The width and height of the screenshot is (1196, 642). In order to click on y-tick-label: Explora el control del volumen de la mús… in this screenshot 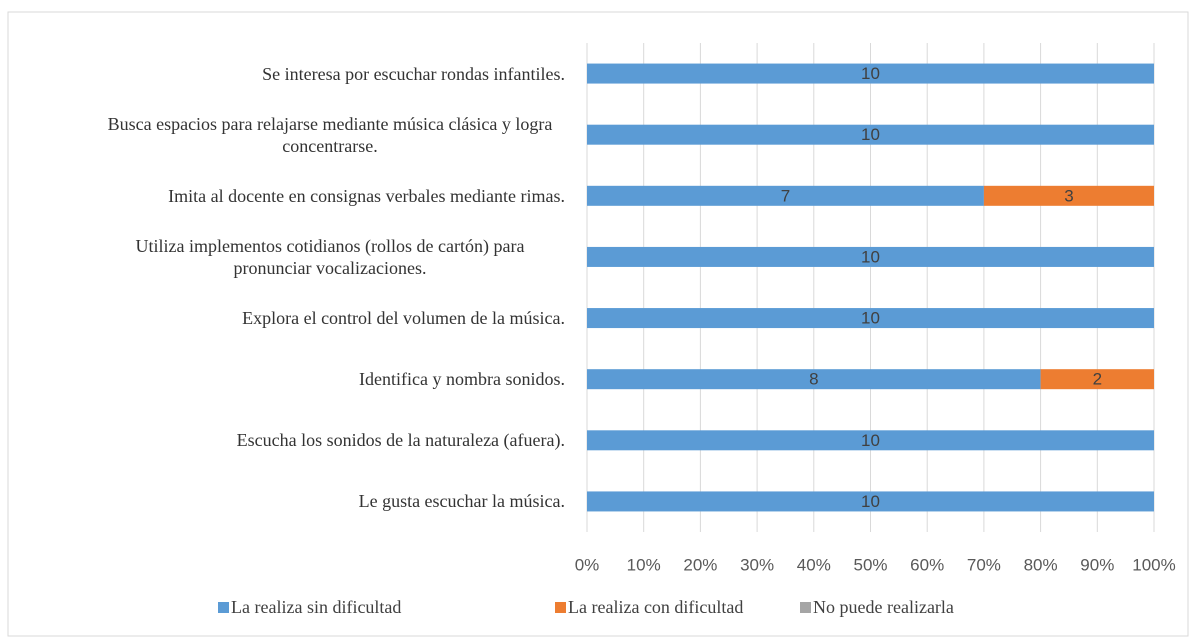, I will do `click(403, 318)`.